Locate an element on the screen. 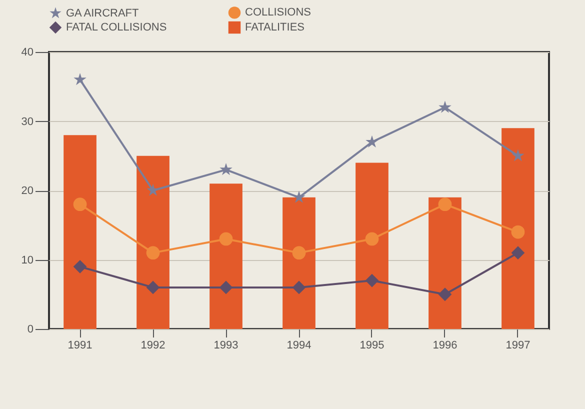  legend-label: COLLISIONS is located at coordinates (278, 12).